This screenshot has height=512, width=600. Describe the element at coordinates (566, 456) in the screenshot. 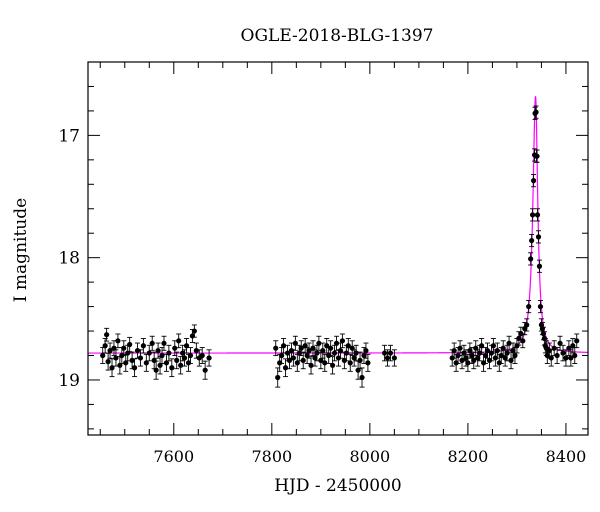

I see `x-tick-label: 8400` at that location.